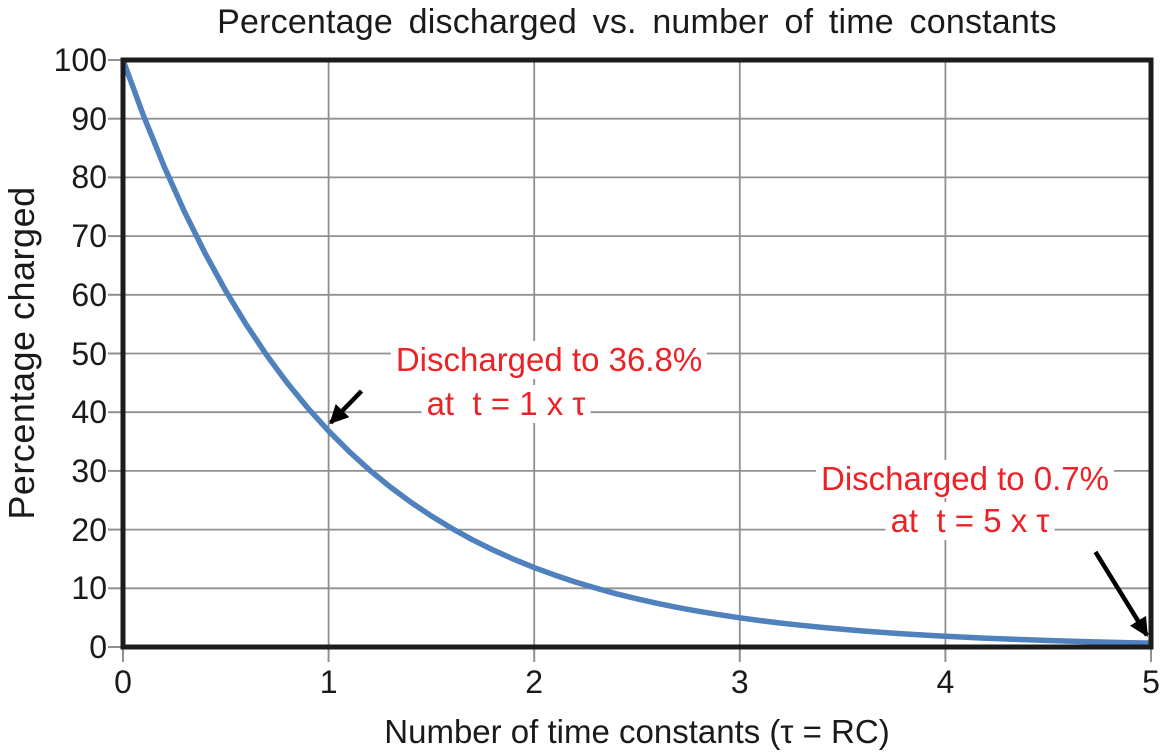 This screenshot has height=753, width=1160. I want to click on annotation-5tau-line1: Discharged to 0.7%, so click(965, 479).